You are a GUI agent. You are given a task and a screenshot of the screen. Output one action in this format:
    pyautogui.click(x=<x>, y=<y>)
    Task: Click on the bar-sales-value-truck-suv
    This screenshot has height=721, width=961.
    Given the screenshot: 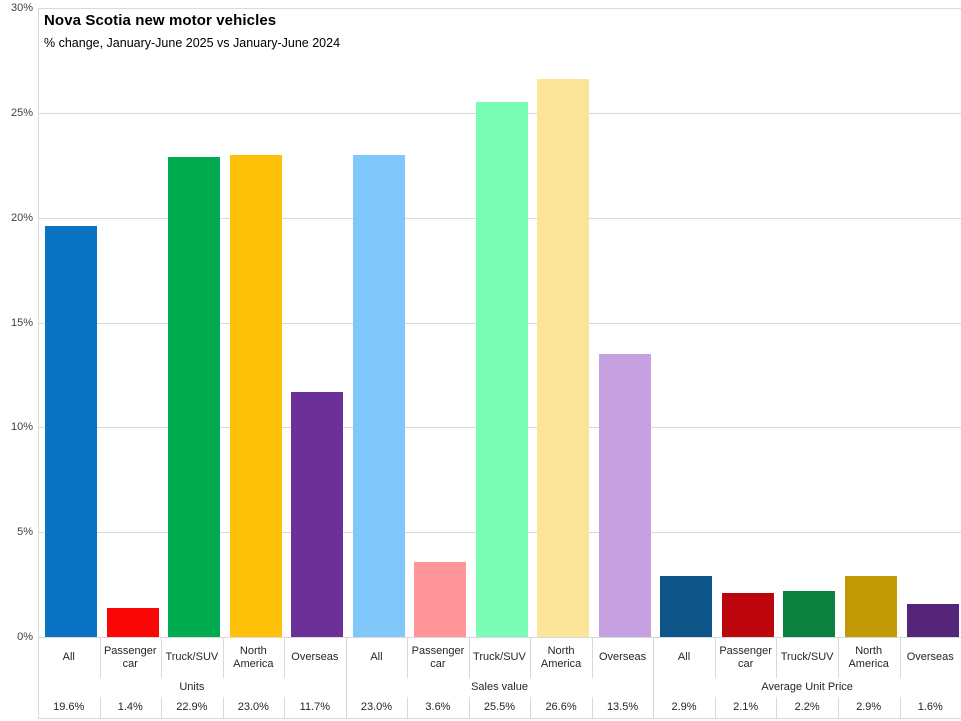 What is the action you would take?
    pyautogui.click(x=501, y=369)
    